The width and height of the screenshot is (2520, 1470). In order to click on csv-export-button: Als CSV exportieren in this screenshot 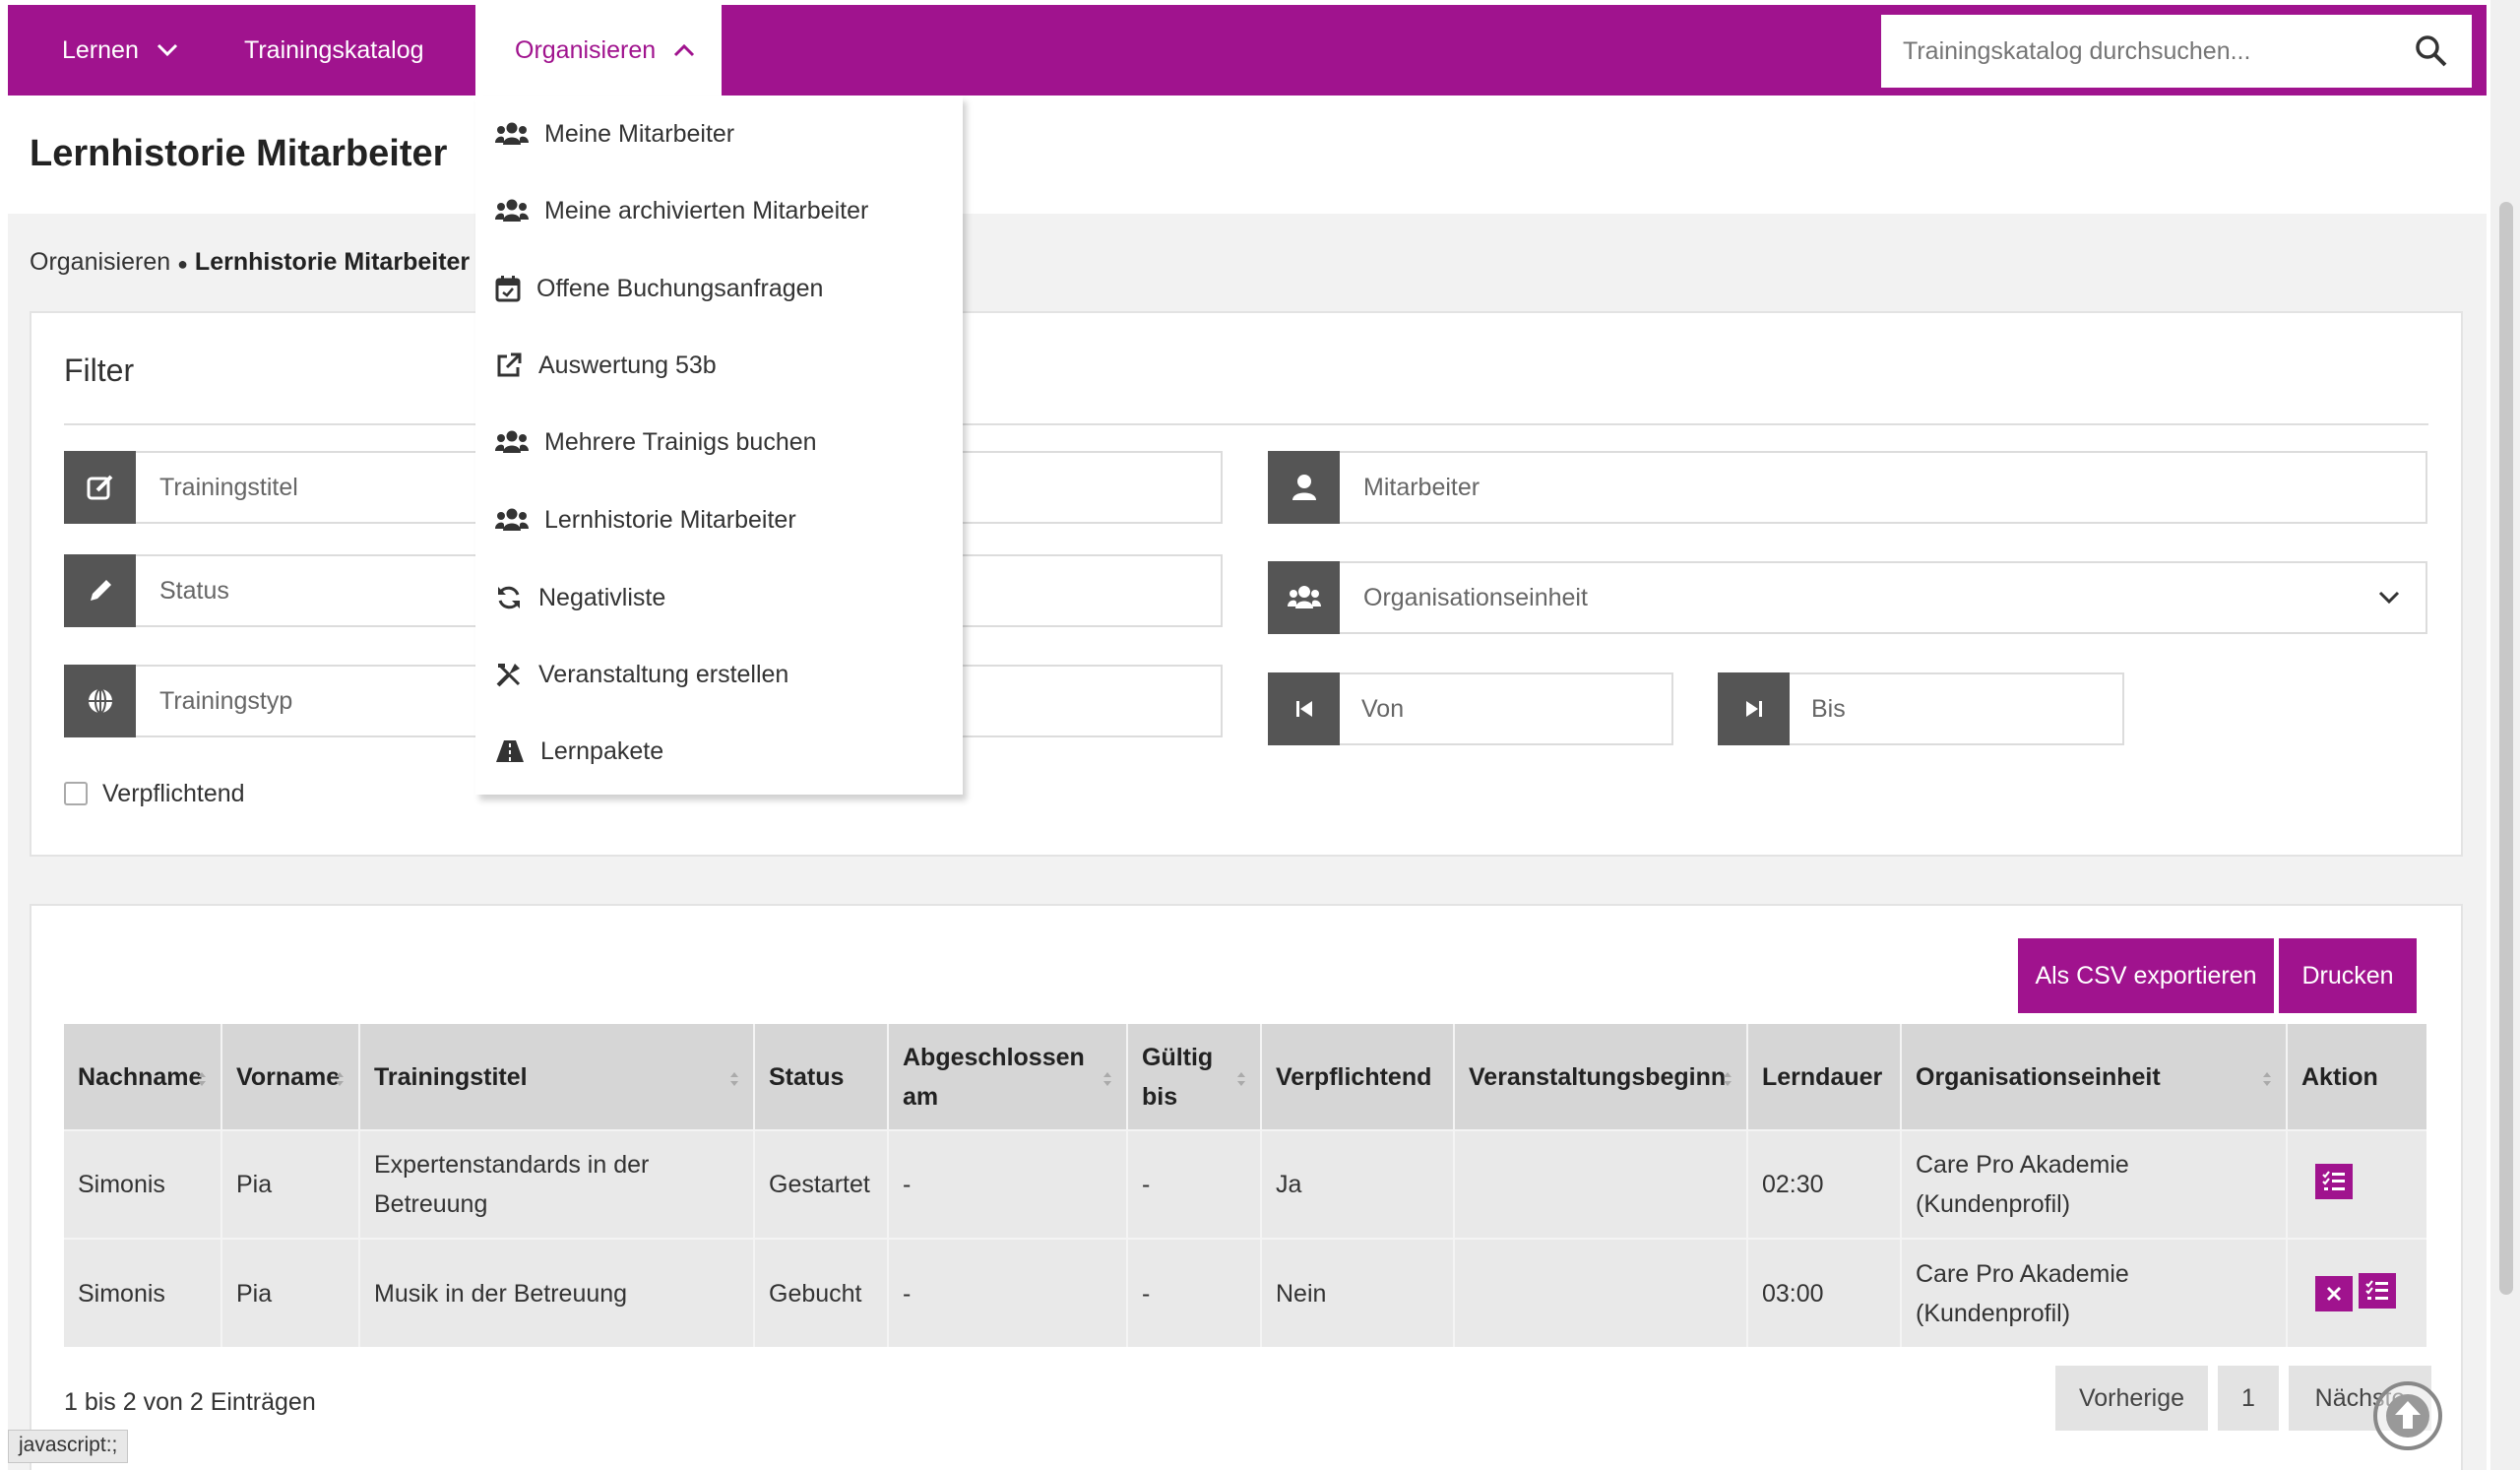, I will do `click(2146, 975)`.